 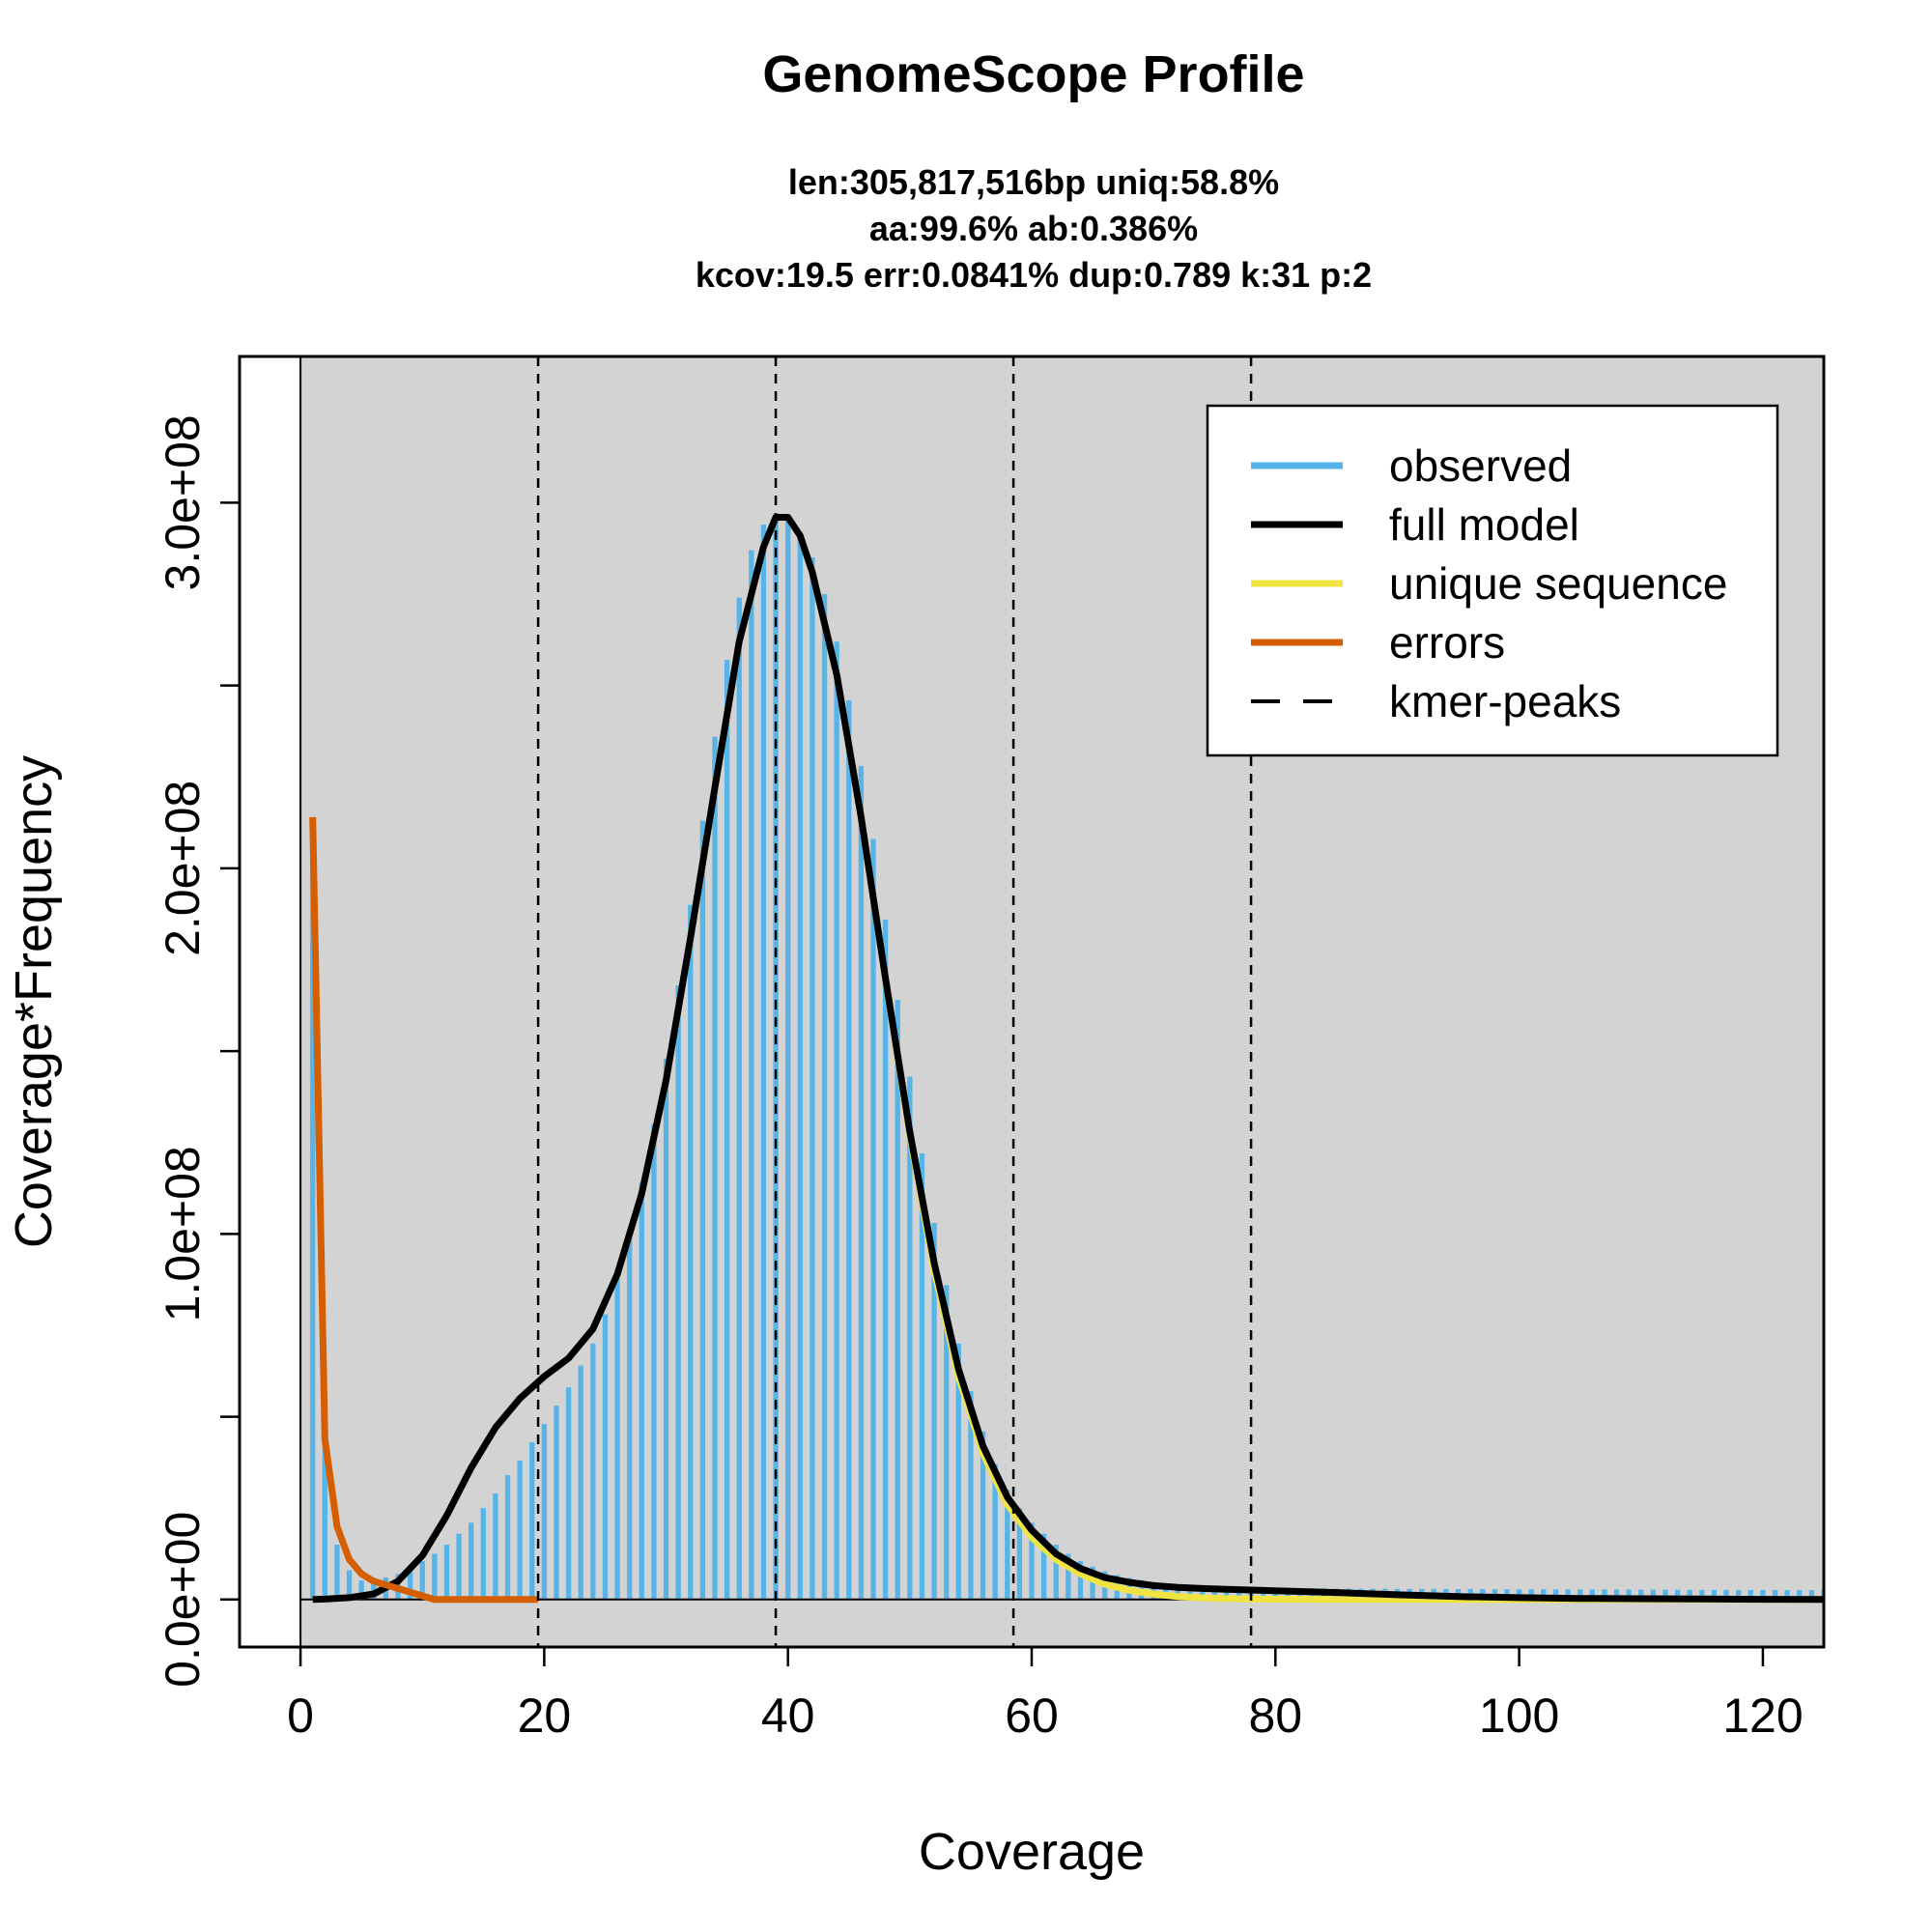 What do you see at coordinates (1447, 642) in the screenshot?
I see `legend-label: errors` at bounding box center [1447, 642].